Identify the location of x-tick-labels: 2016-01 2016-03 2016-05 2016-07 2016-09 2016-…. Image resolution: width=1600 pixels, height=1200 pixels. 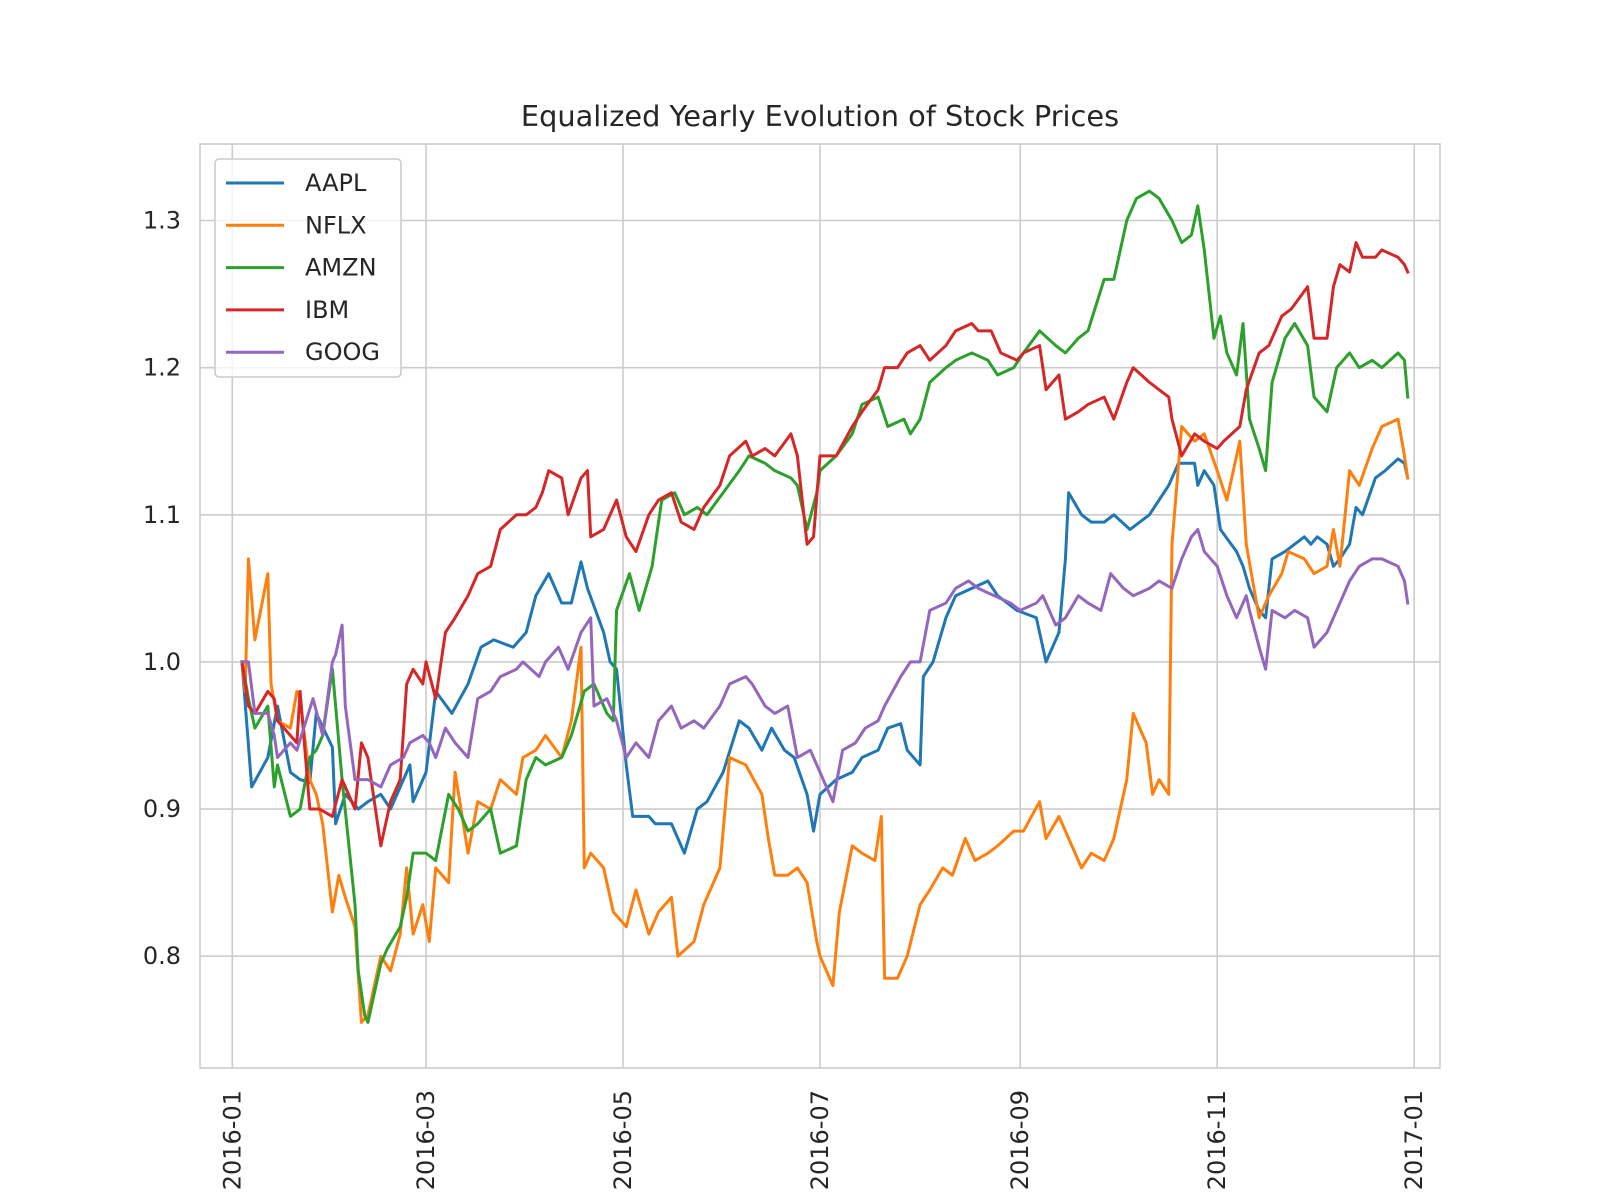
(823, 1140).